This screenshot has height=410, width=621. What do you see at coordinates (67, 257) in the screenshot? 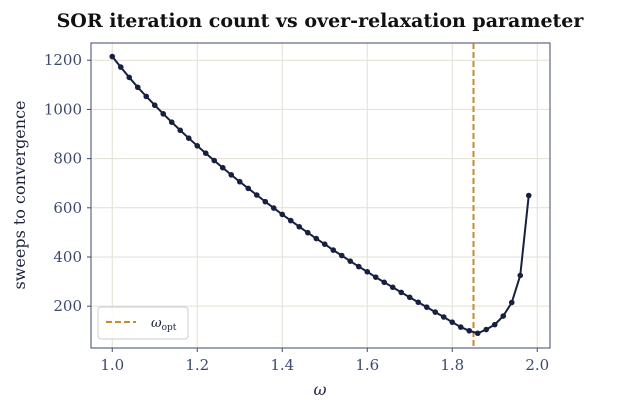
I see `y-tick-label: 400` at bounding box center [67, 257].